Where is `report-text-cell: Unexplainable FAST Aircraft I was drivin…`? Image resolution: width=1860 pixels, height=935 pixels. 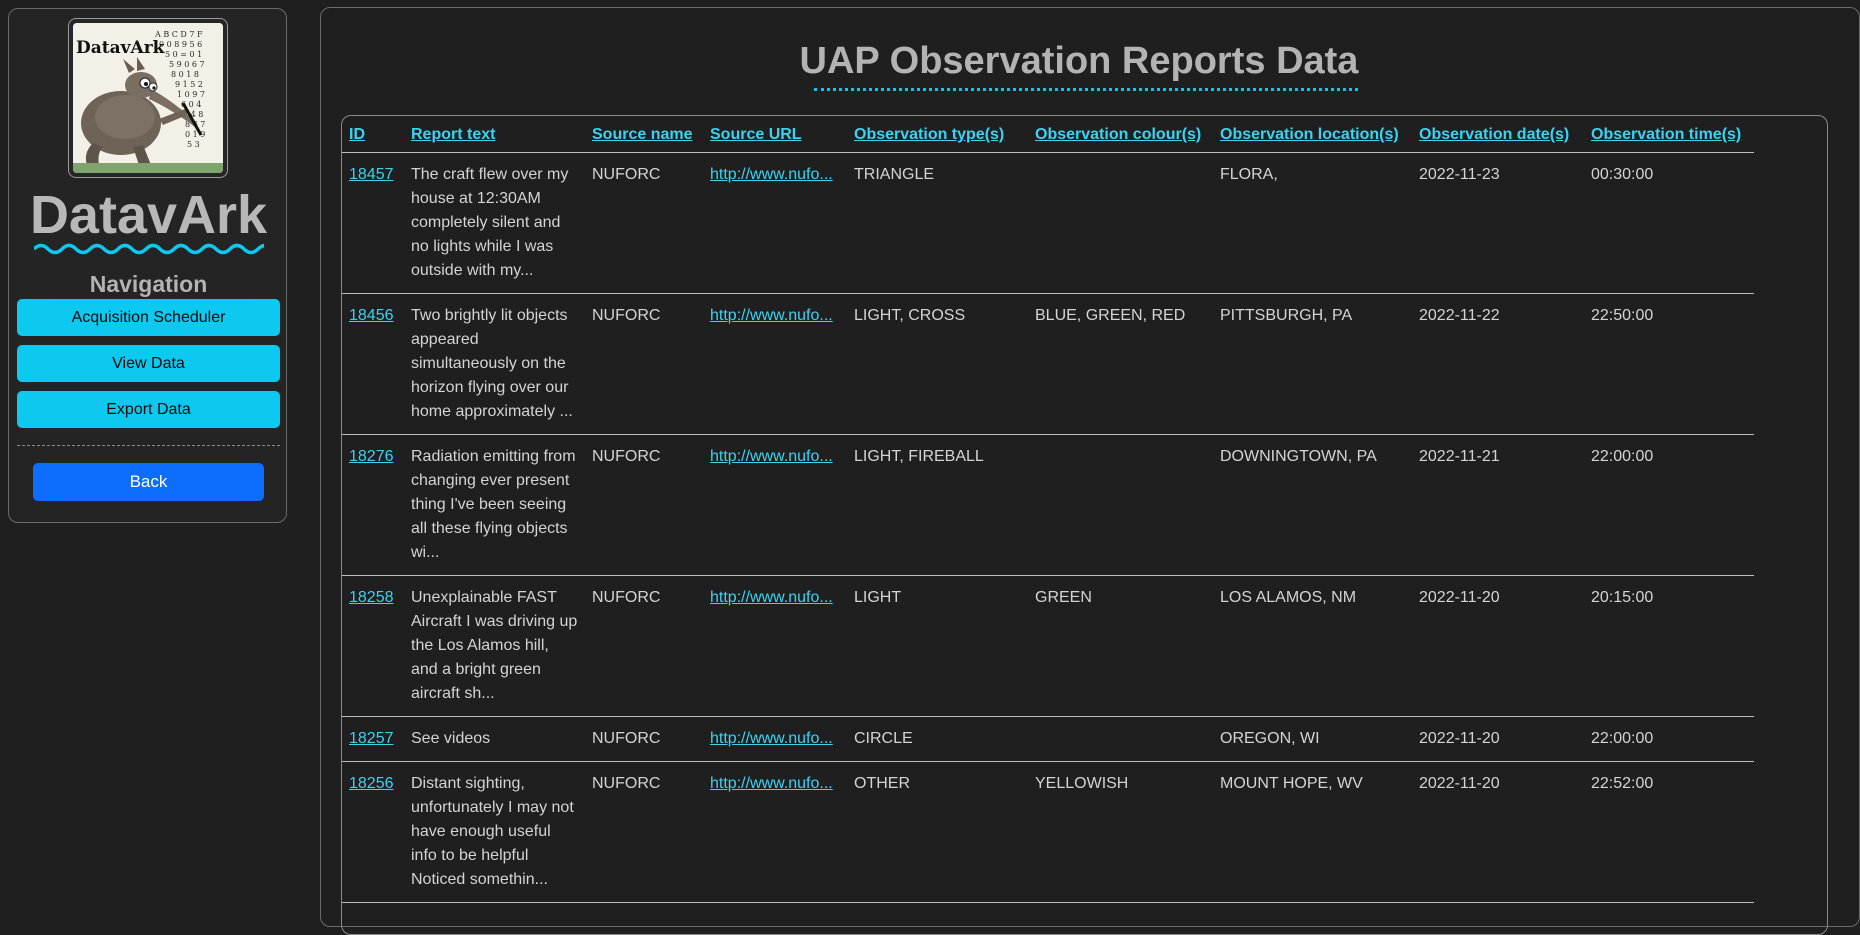 report-text-cell: Unexplainable FAST Aircraft I was drivin… is located at coordinates (494, 646).